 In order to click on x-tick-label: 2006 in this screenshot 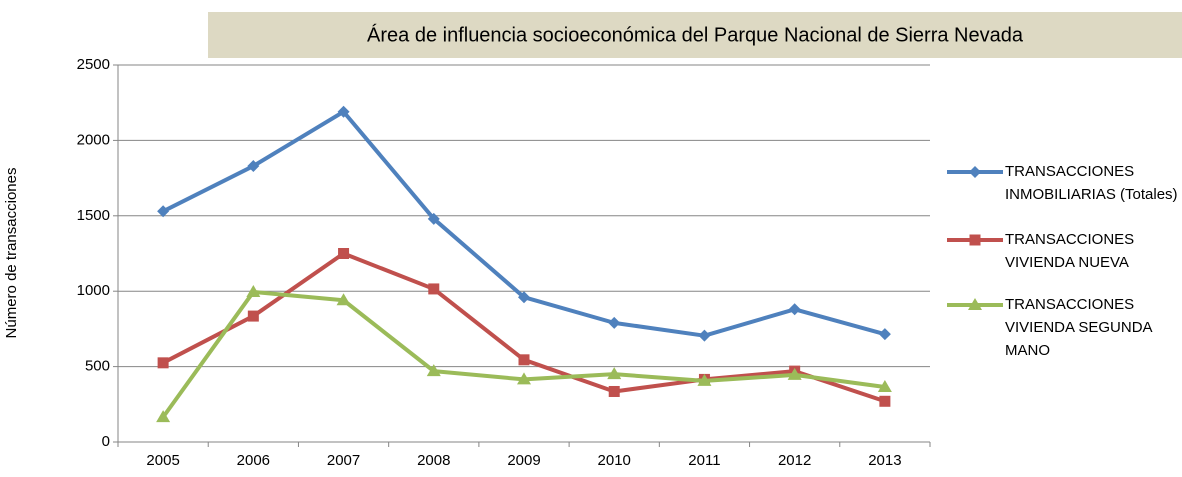, I will do `click(253, 460)`.